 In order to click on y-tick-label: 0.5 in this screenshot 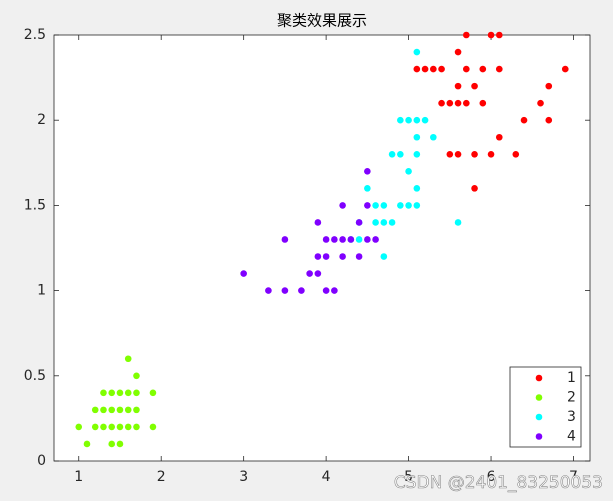, I will do `click(35, 376)`.